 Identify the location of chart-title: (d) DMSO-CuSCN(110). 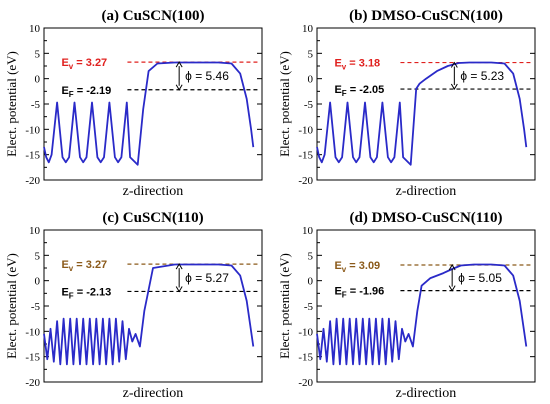
(426, 218).